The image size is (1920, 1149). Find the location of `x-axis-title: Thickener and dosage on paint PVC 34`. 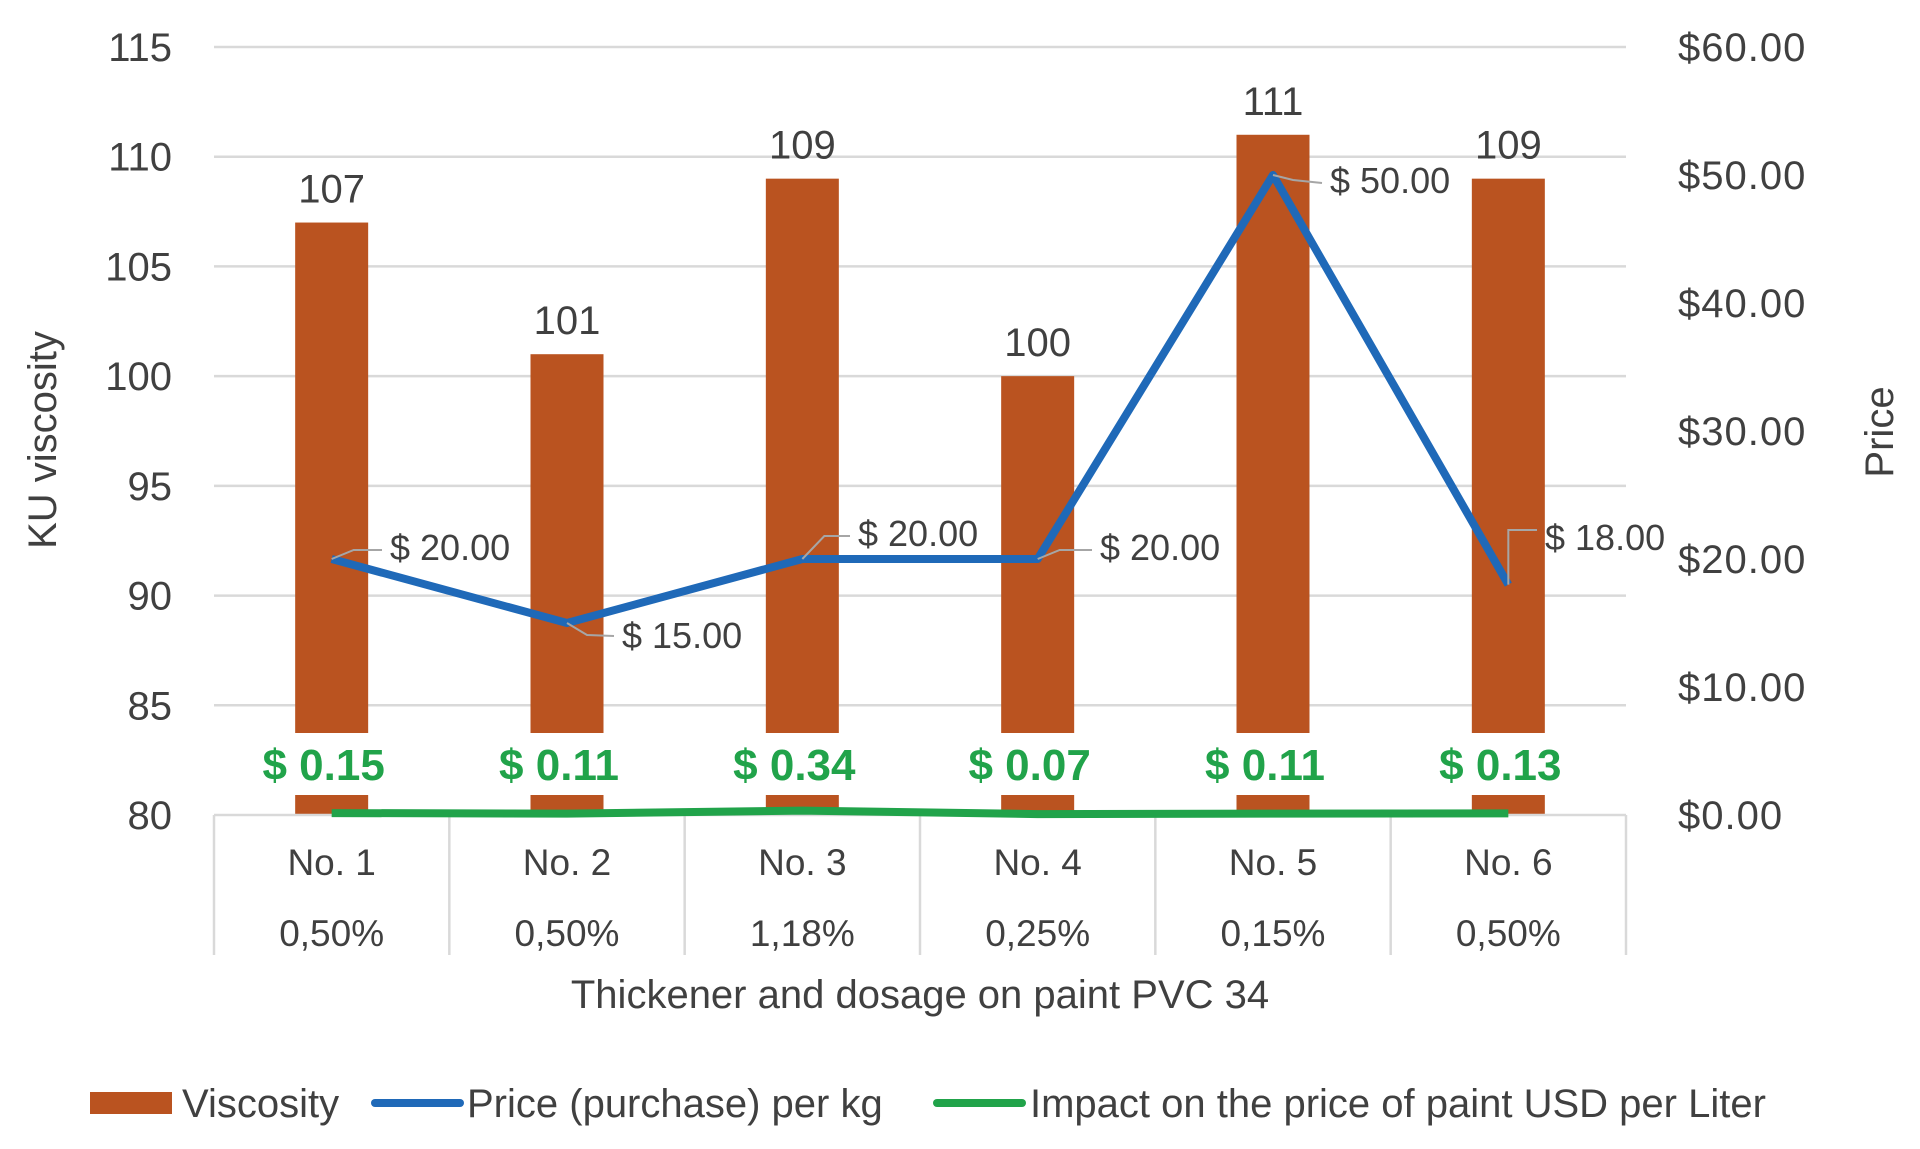

x-axis-title: Thickener and dosage on paint PVC 34 is located at coordinates (920, 995).